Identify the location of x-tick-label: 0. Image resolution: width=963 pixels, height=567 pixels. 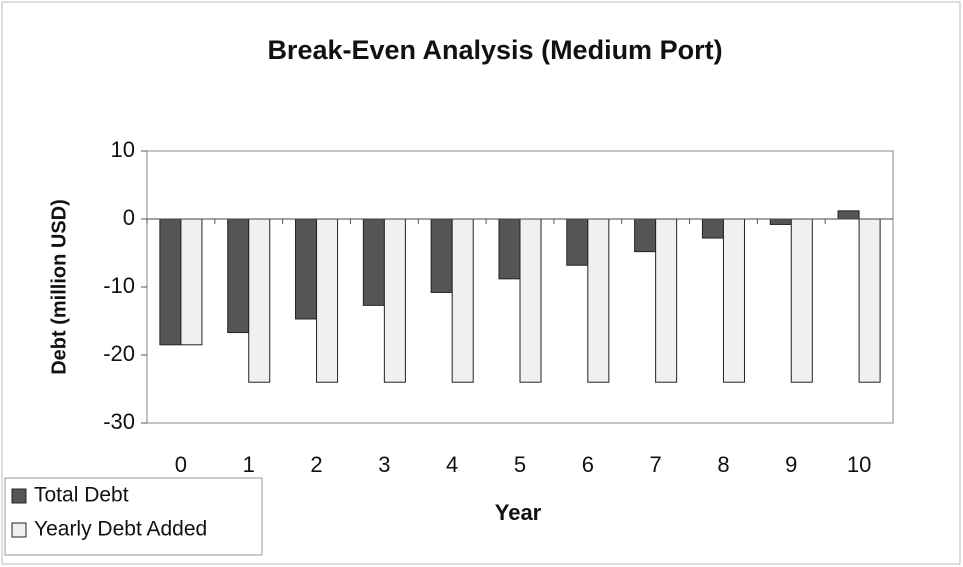
(181, 464).